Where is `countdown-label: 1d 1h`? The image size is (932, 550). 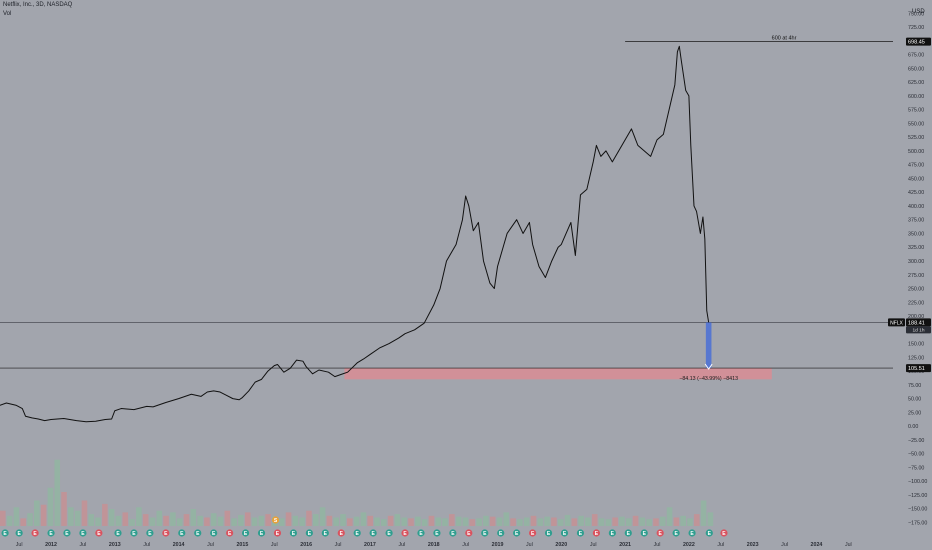 countdown-label: 1d 1h is located at coordinates (918, 331).